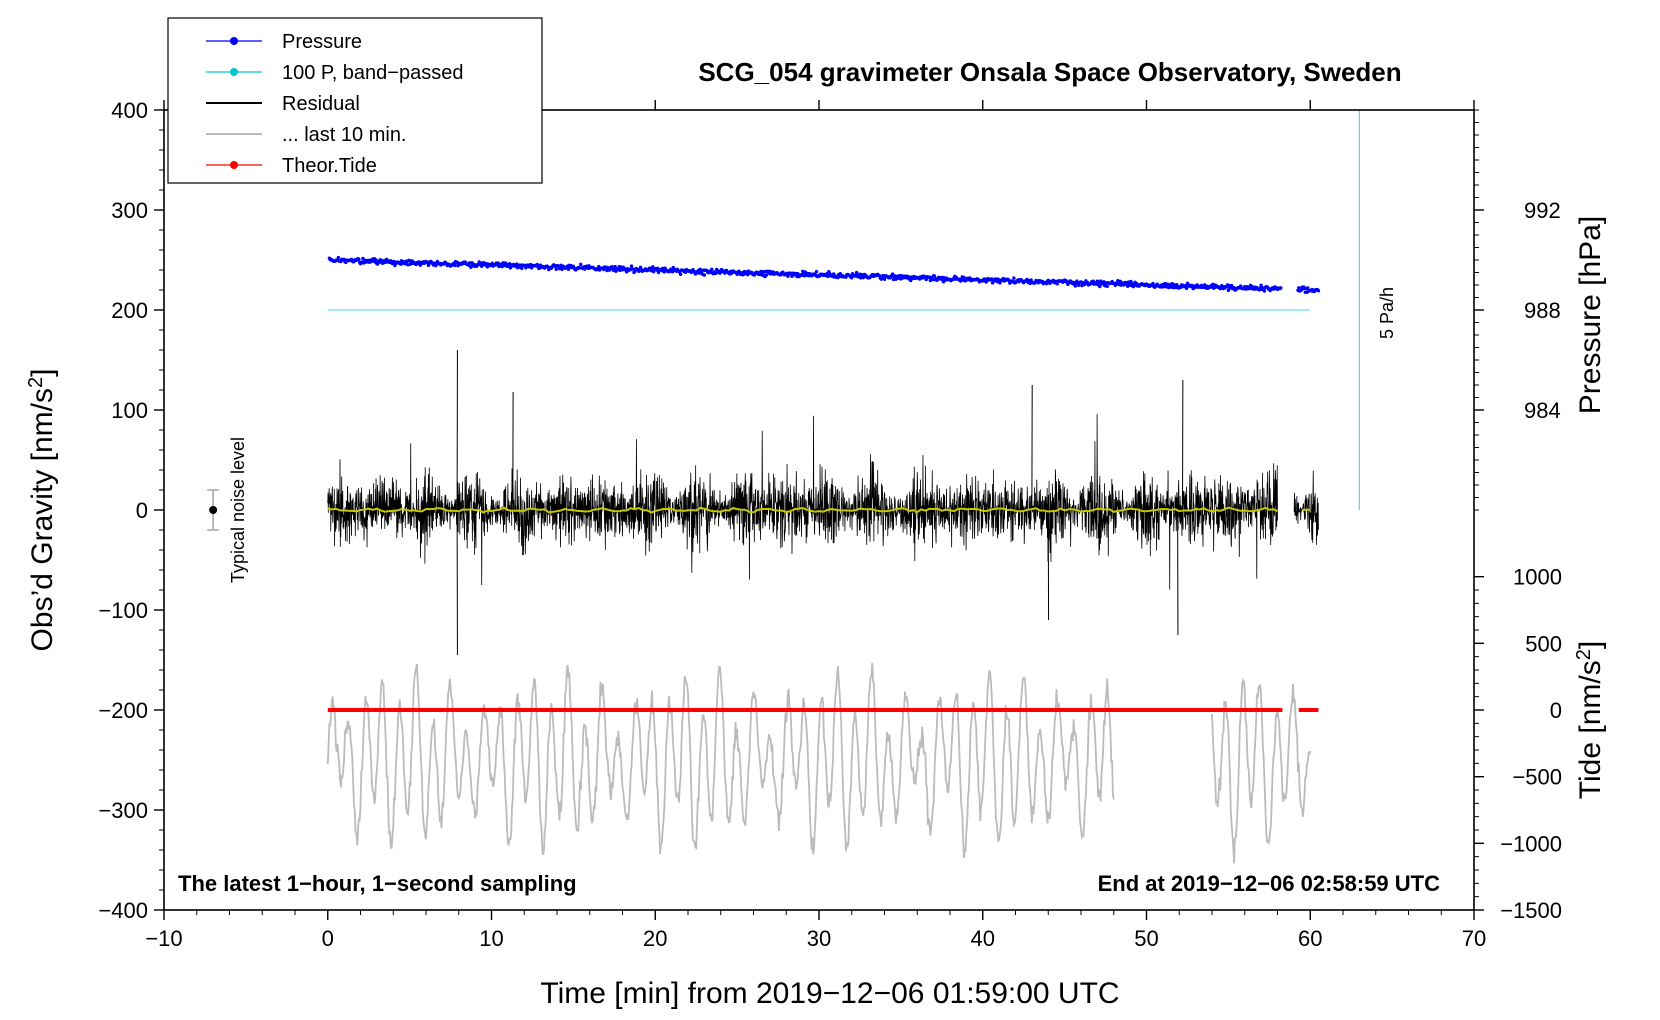  What do you see at coordinates (1269, 883) in the screenshot?
I see `annotation-end-time: End at 2019−12−06 02:58:59 UTC` at bounding box center [1269, 883].